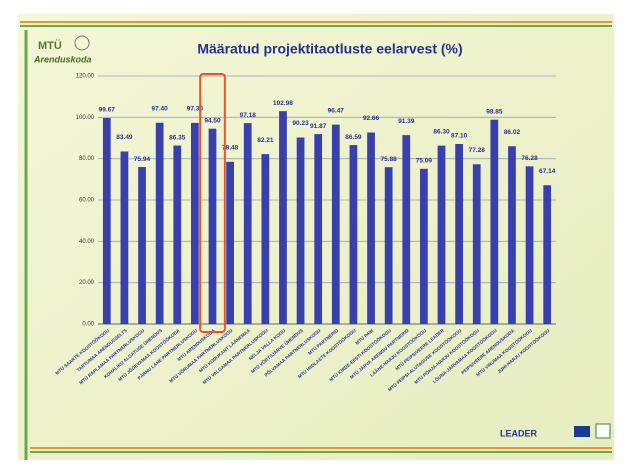 The height and width of the screenshot is (475, 627). I want to click on y-tick-label: 80.00, so click(87, 159).